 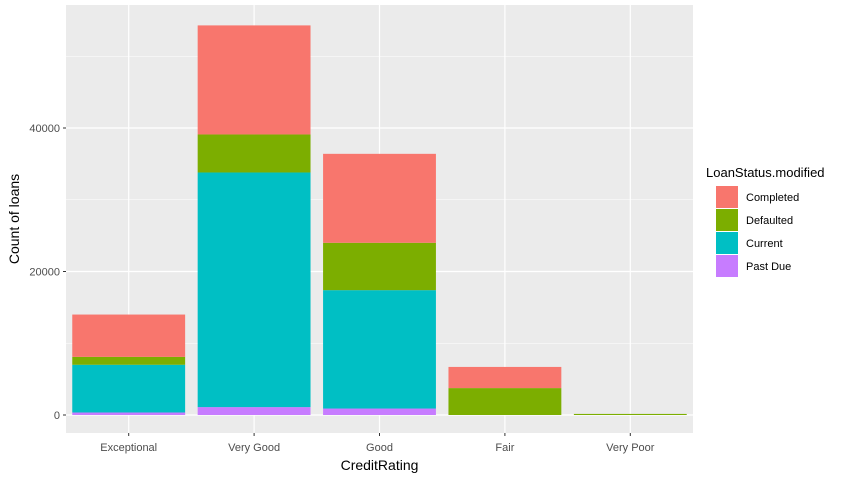 I want to click on x-tick-label: Good, so click(x=379, y=448).